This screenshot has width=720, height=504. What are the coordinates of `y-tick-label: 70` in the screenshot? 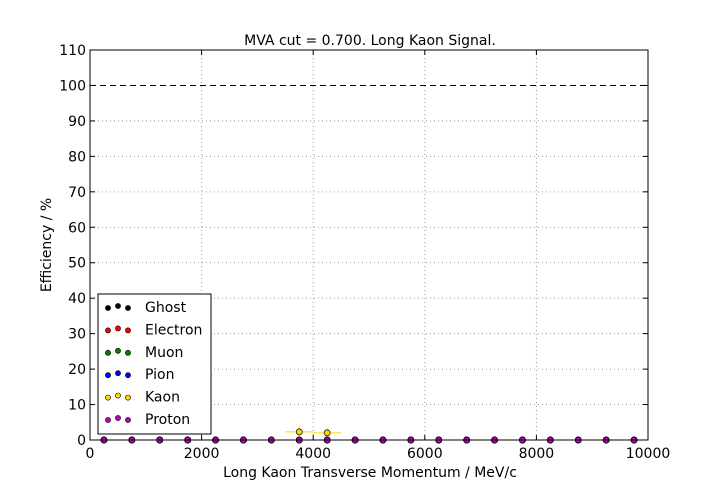 It's located at (77, 193).